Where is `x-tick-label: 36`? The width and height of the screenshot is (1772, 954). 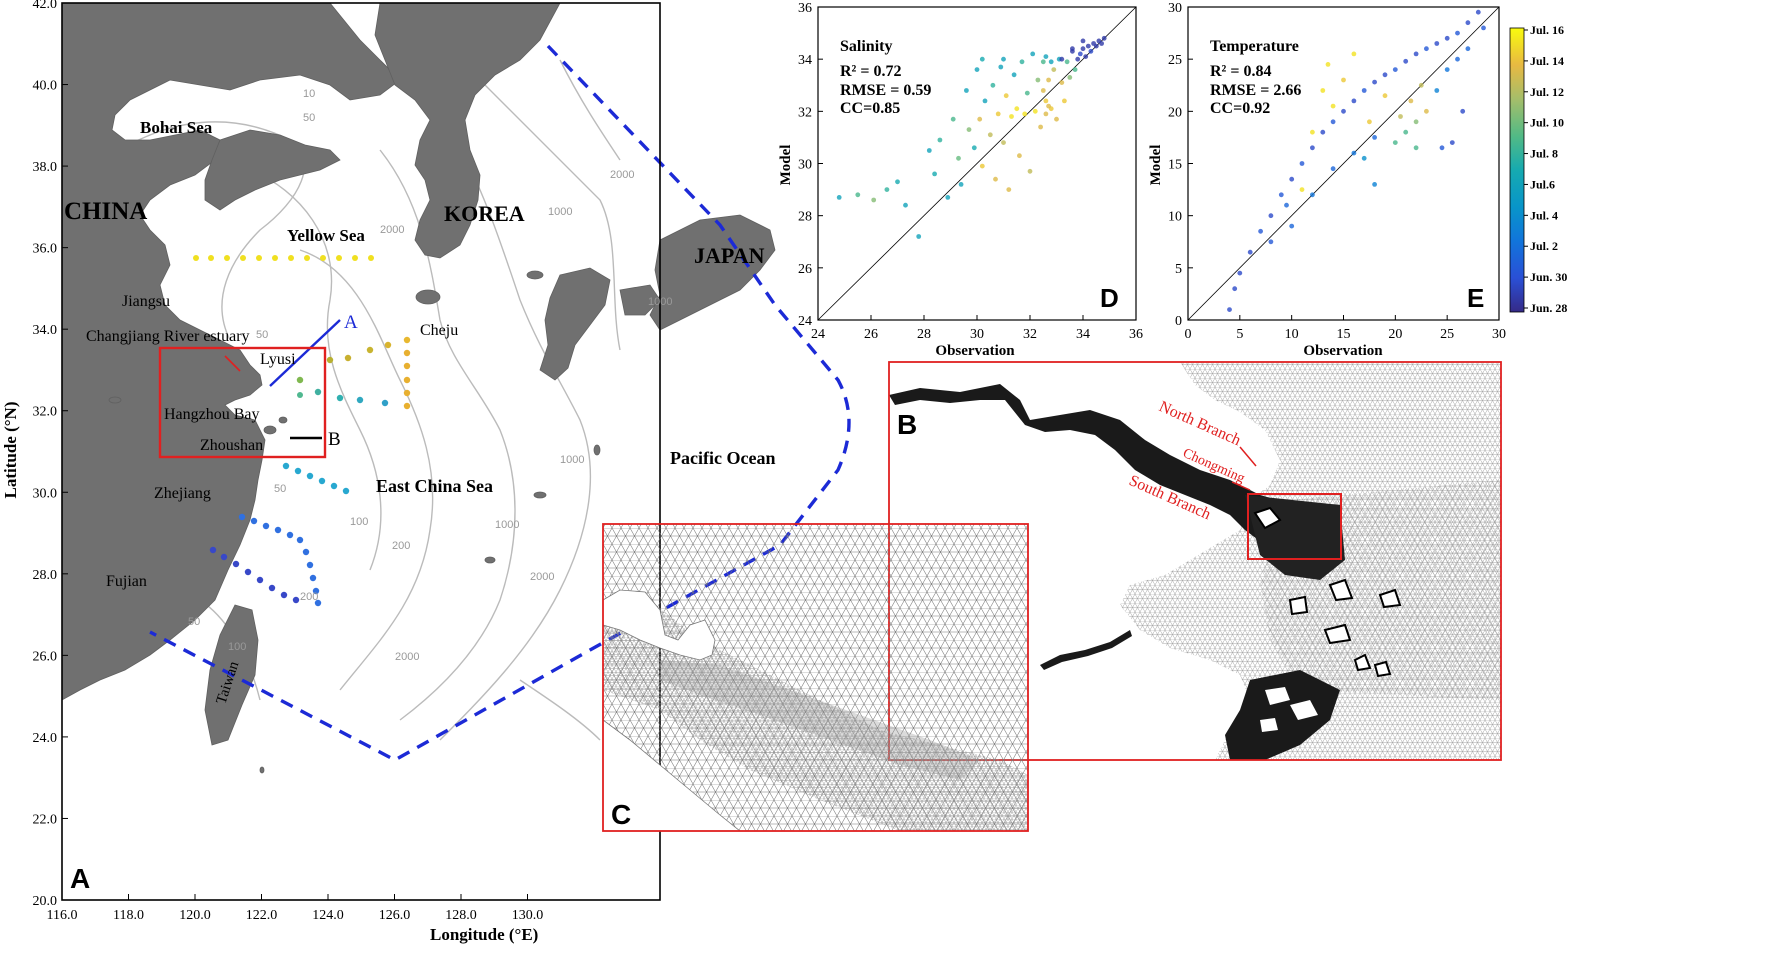
x-tick-label: 36 is located at coordinates (1136, 334).